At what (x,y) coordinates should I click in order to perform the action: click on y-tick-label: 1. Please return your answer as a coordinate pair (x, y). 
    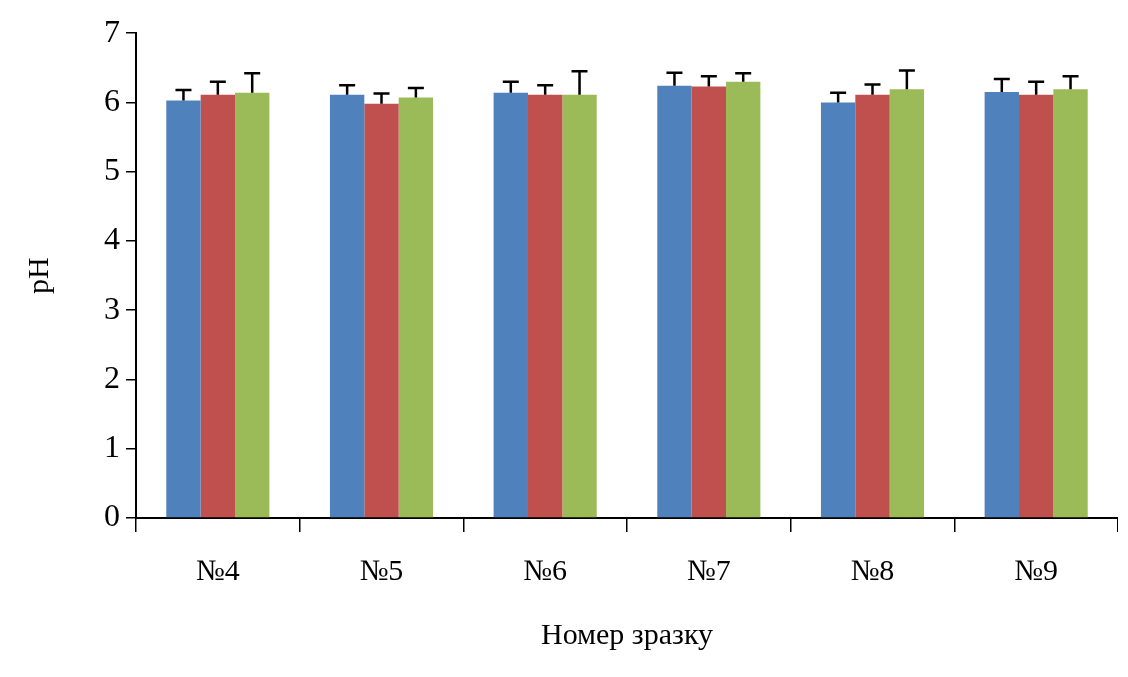
    Looking at the image, I should click on (112, 446).